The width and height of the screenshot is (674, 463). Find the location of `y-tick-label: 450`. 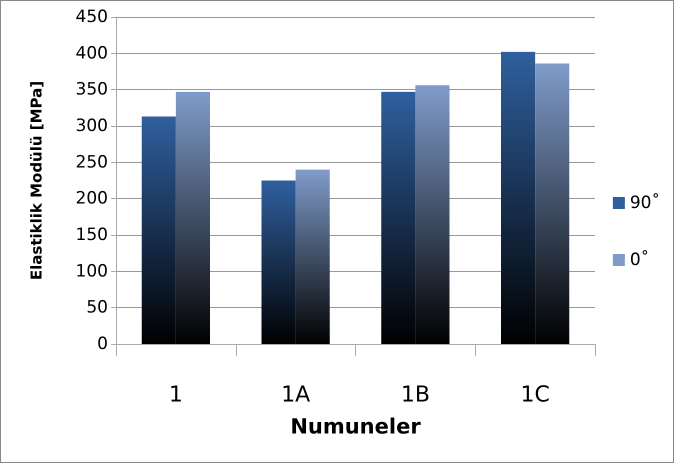

y-tick-label: 450 is located at coordinates (92, 17).